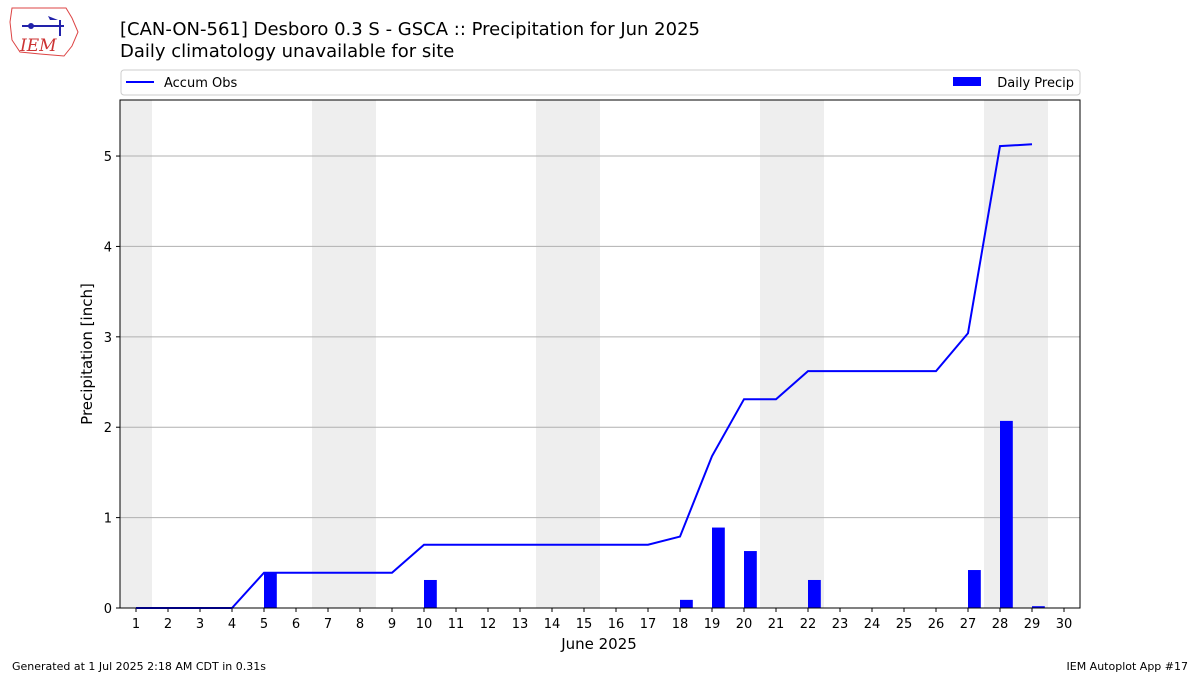  What do you see at coordinates (936, 624) in the screenshot?
I see `x-tick-label: 26` at bounding box center [936, 624].